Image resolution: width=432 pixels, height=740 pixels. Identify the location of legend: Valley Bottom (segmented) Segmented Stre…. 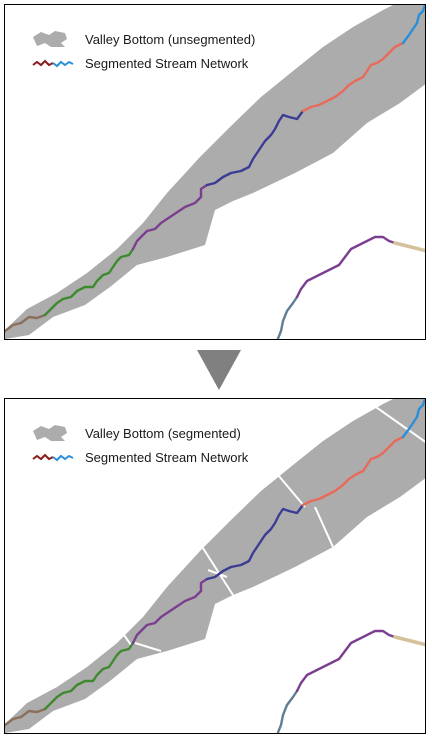
(139, 445).